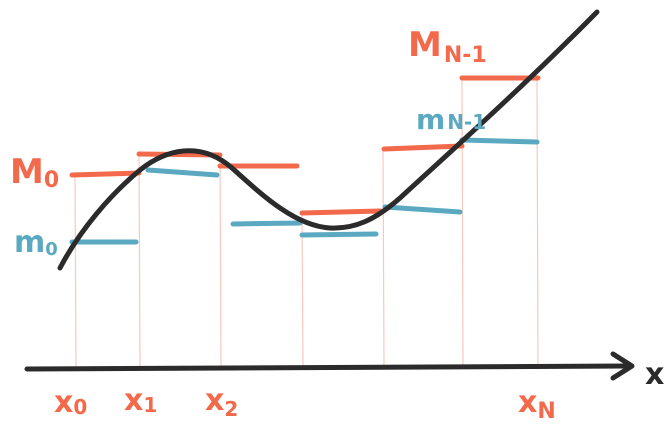 The image size is (672, 426). I want to click on label-x2-subscript: 2, so click(231, 409).